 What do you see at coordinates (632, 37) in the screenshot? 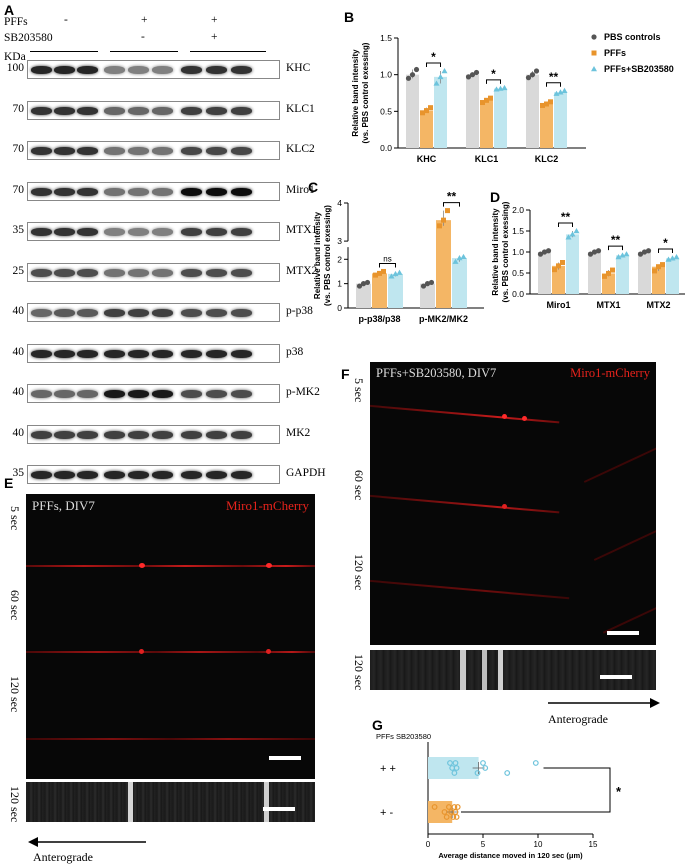
I see `legend-item: PBS controls` at bounding box center [632, 37].